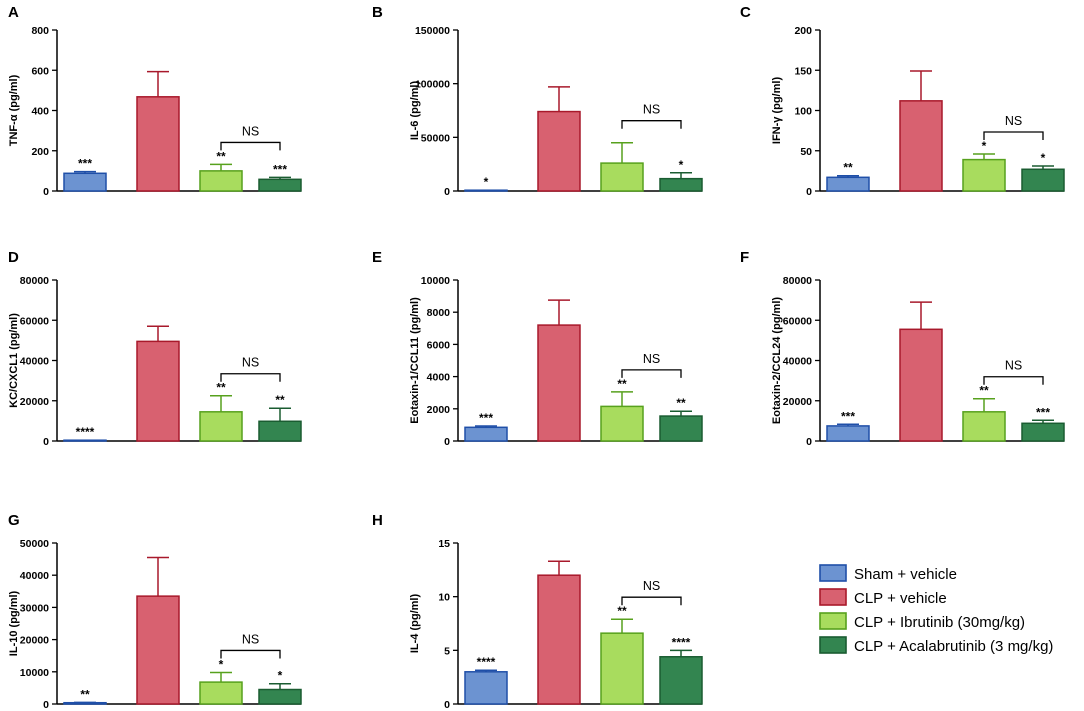 The height and width of the screenshot is (711, 1084). What do you see at coordinates (415, 624) in the screenshot?
I see `y-axis-label: IL-4 (pg/ml)` at bounding box center [415, 624].